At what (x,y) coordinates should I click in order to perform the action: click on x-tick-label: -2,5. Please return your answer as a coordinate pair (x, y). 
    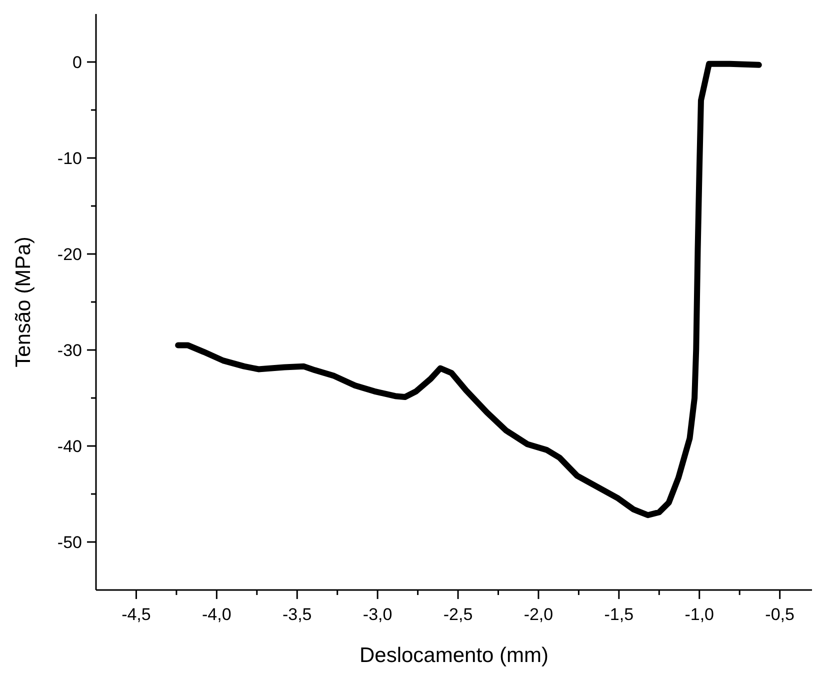
    Looking at the image, I should click on (458, 614).